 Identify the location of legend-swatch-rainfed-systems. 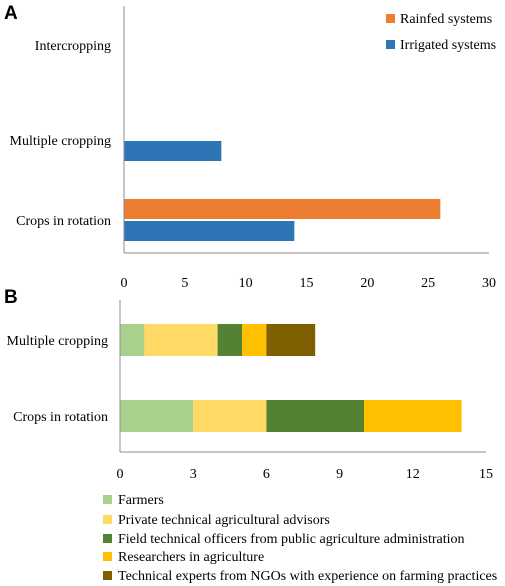
(390, 18).